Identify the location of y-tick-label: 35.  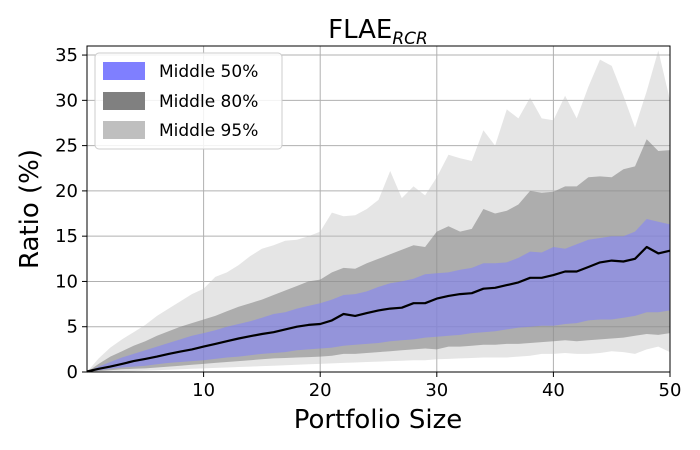
(66, 55).